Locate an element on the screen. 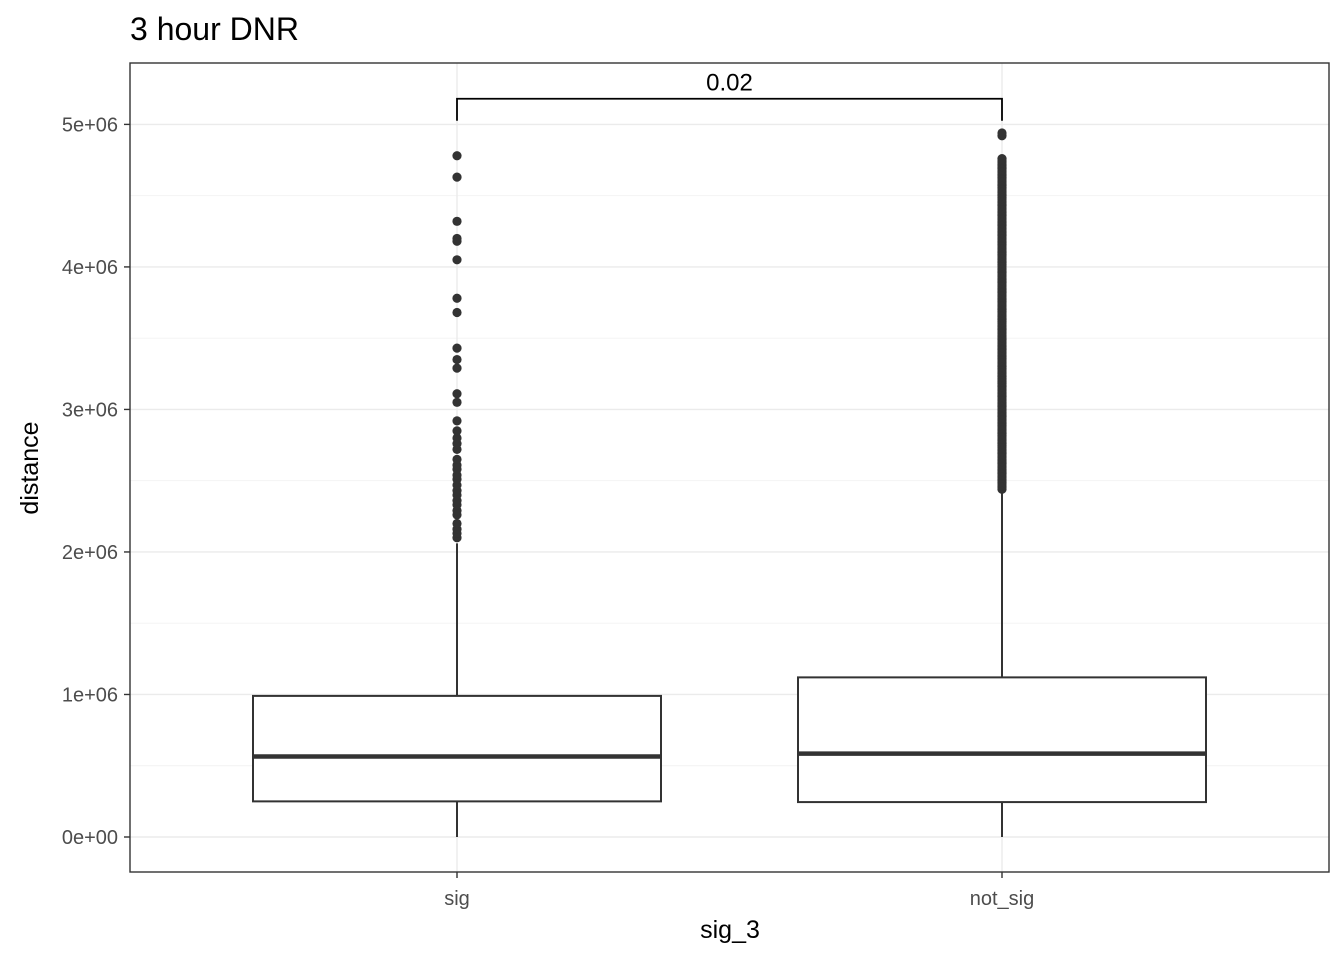 The width and height of the screenshot is (1344, 960). x-tick-label: sig is located at coordinates (457, 899).